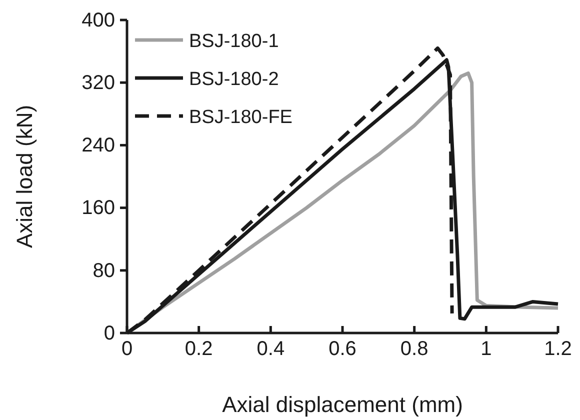 The image size is (580, 420). Describe the element at coordinates (109, 333) in the screenshot. I see `y-tick-label: 0` at that location.